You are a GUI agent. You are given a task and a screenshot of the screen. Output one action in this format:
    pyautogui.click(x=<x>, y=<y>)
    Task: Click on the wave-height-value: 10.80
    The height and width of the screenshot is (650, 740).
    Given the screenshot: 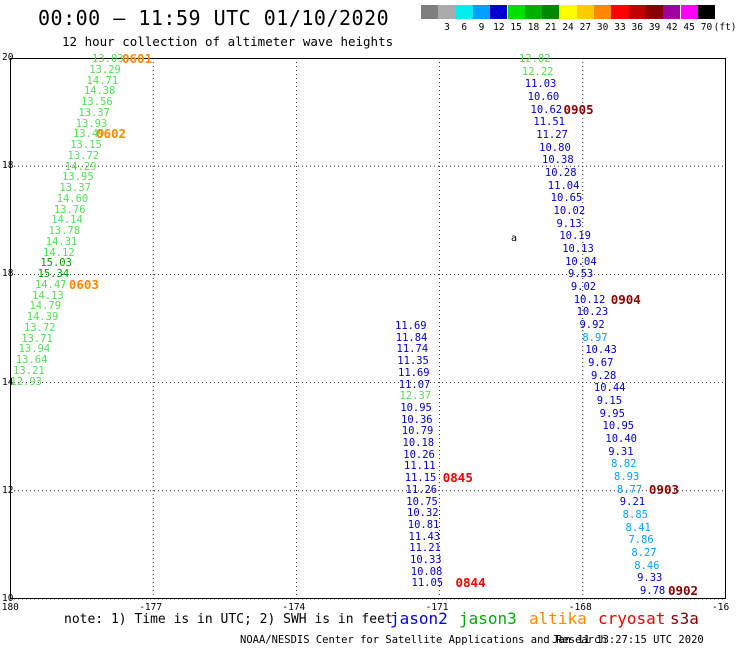 What is the action you would take?
    pyautogui.click(x=555, y=147)
    